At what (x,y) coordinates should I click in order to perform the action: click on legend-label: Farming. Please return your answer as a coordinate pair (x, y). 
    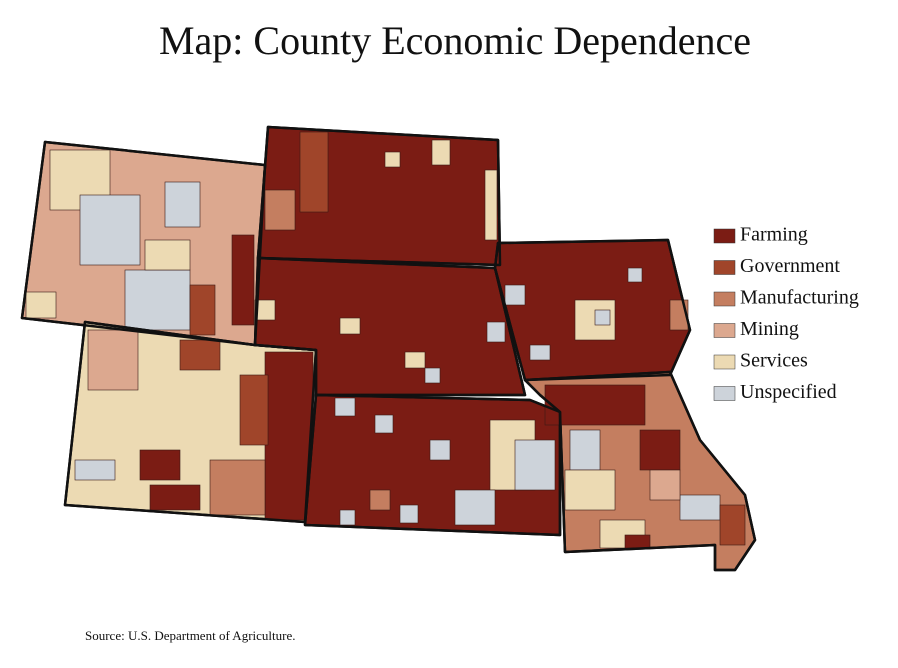
    Looking at the image, I should click on (774, 235).